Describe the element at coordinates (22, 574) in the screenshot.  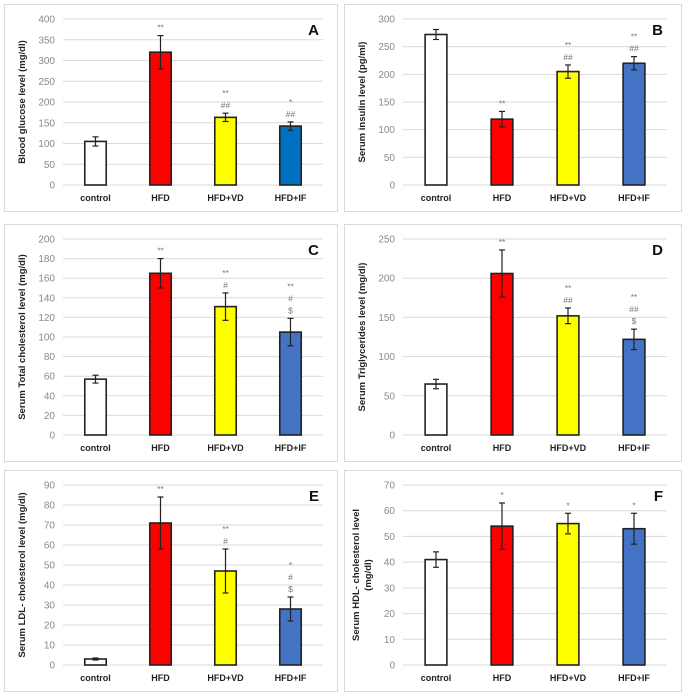
I see `y-axis-label: Serum LDL- cholesterol level (mg/dl)` at that location.